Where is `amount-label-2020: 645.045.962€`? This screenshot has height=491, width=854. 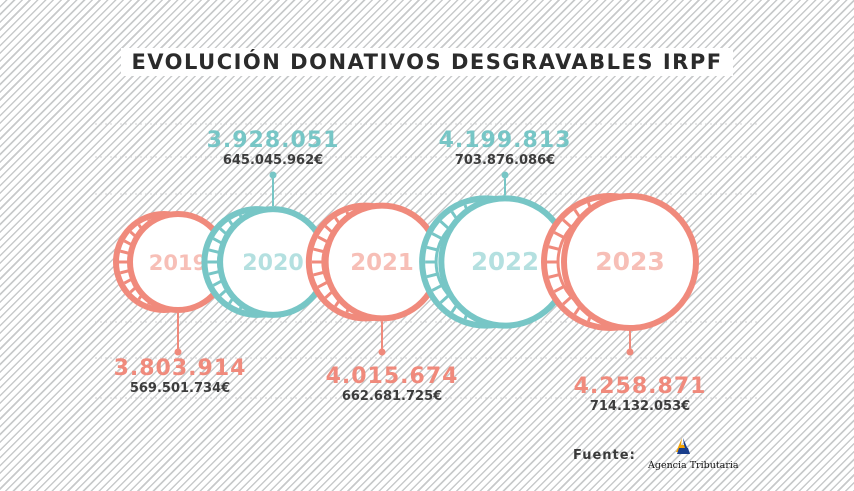 amount-label-2020: 645.045.962€ is located at coordinates (273, 160).